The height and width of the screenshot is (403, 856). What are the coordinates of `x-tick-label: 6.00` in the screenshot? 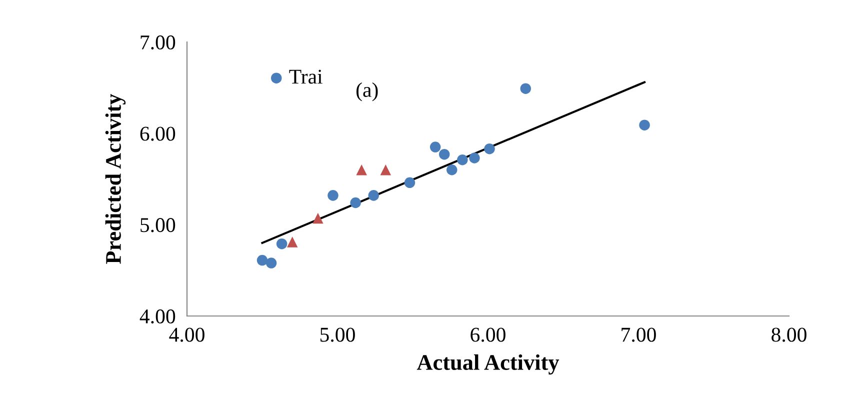 It's located at (488, 335).